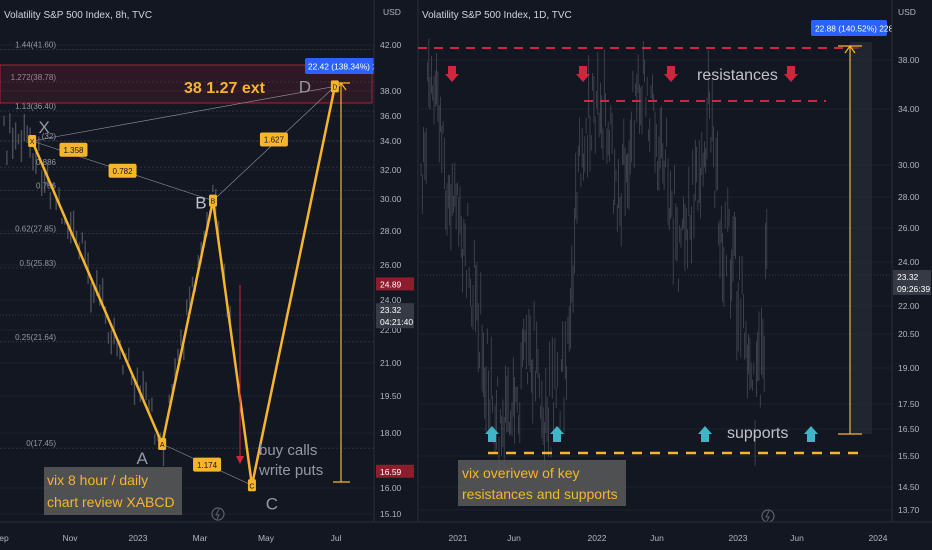  Describe the element at coordinates (171, 538) in the screenshot. I see `left-x-ticks: ep Nov 2023 Mar May Jul` at that location.